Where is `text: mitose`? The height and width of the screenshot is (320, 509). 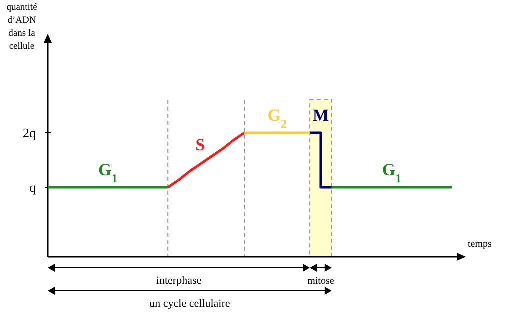
text: mitose is located at coordinates (321, 281).